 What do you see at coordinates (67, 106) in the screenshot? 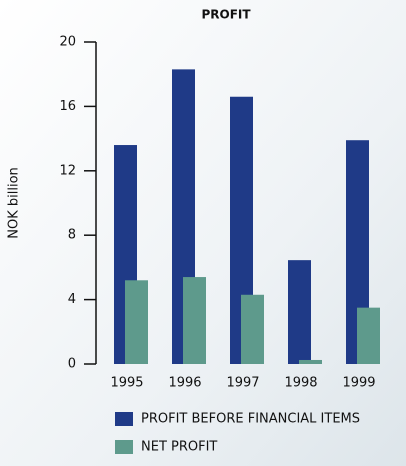
I see `y-tick-label: 16` at bounding box center [67, 106].